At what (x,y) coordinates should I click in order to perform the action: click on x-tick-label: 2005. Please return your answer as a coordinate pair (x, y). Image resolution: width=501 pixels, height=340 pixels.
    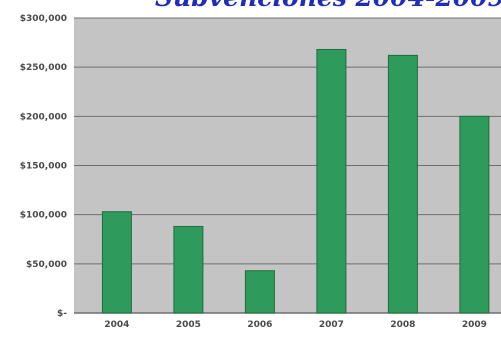
    Looking at the image, I should click on (188, 325).